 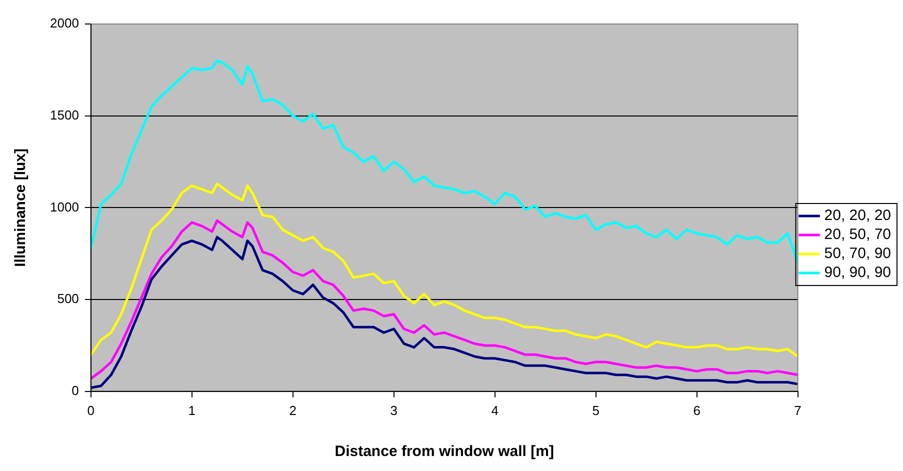 What do you see at coordinates (91, 410) in the screenshot?
I see `x-tick-label: 0` at bounding box center [91, 410].